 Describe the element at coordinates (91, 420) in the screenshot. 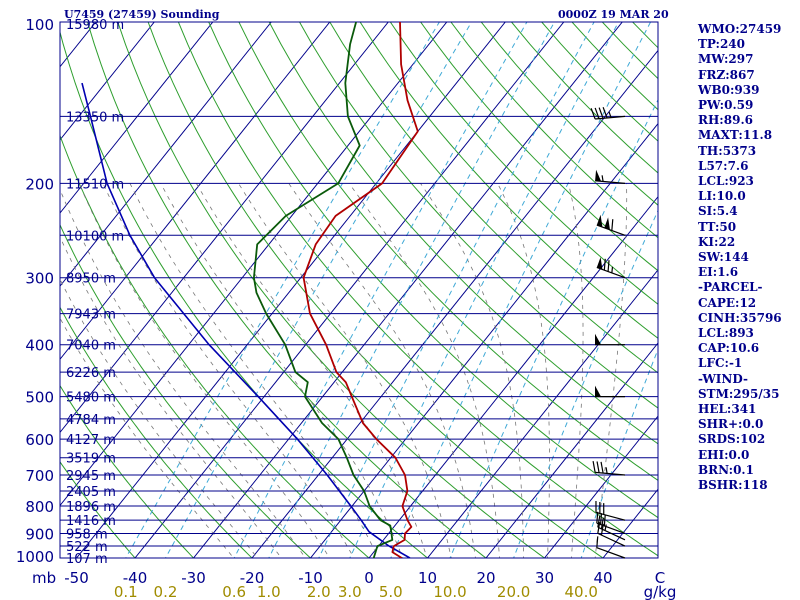

I see `height-label: 4784 m` at that location.